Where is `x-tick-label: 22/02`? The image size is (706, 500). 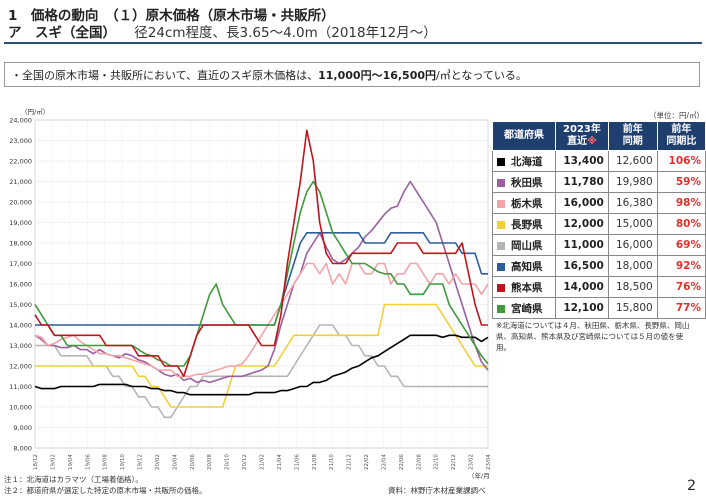 x-tick-label: 22/02 is located at coordinates (367, 462).